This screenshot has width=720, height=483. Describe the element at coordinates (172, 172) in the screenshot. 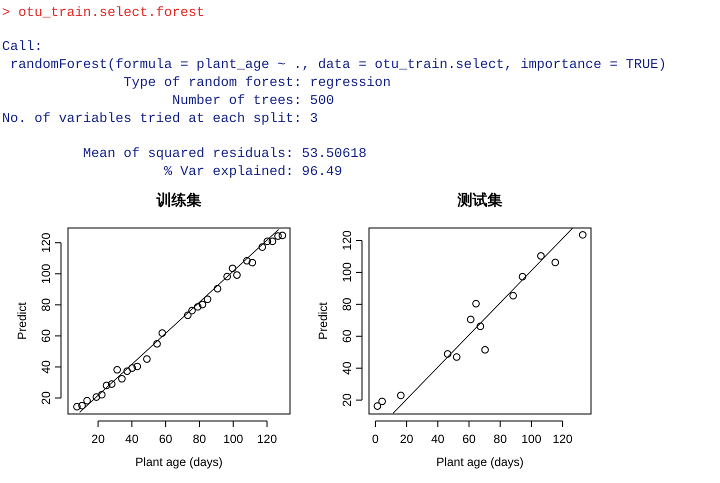

I see `text: % Var explained: 96.49` at that location.